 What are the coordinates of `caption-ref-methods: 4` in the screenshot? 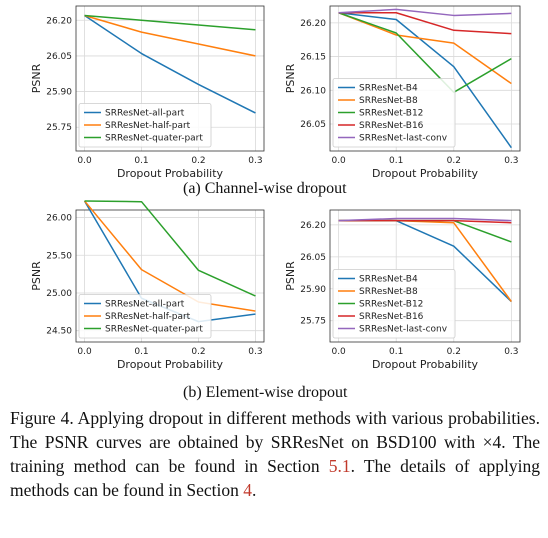 It's located at (248, 490).